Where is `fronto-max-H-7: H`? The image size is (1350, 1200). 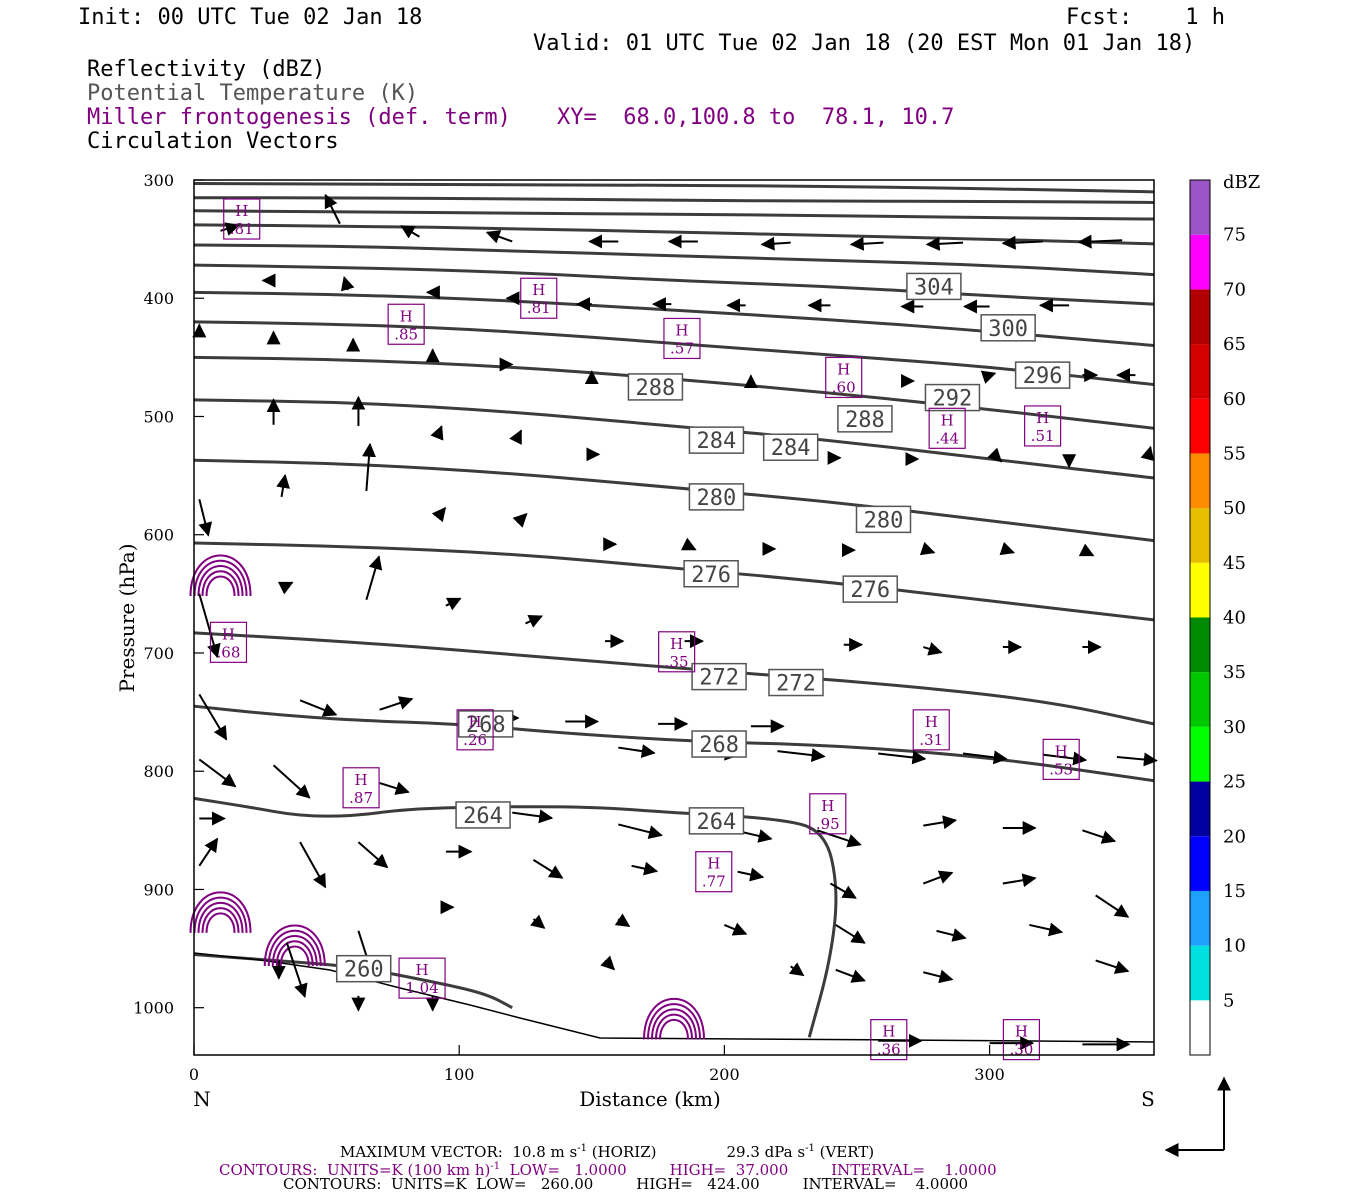 fronto-max-H-7: H is located at coordinates (228, 634).